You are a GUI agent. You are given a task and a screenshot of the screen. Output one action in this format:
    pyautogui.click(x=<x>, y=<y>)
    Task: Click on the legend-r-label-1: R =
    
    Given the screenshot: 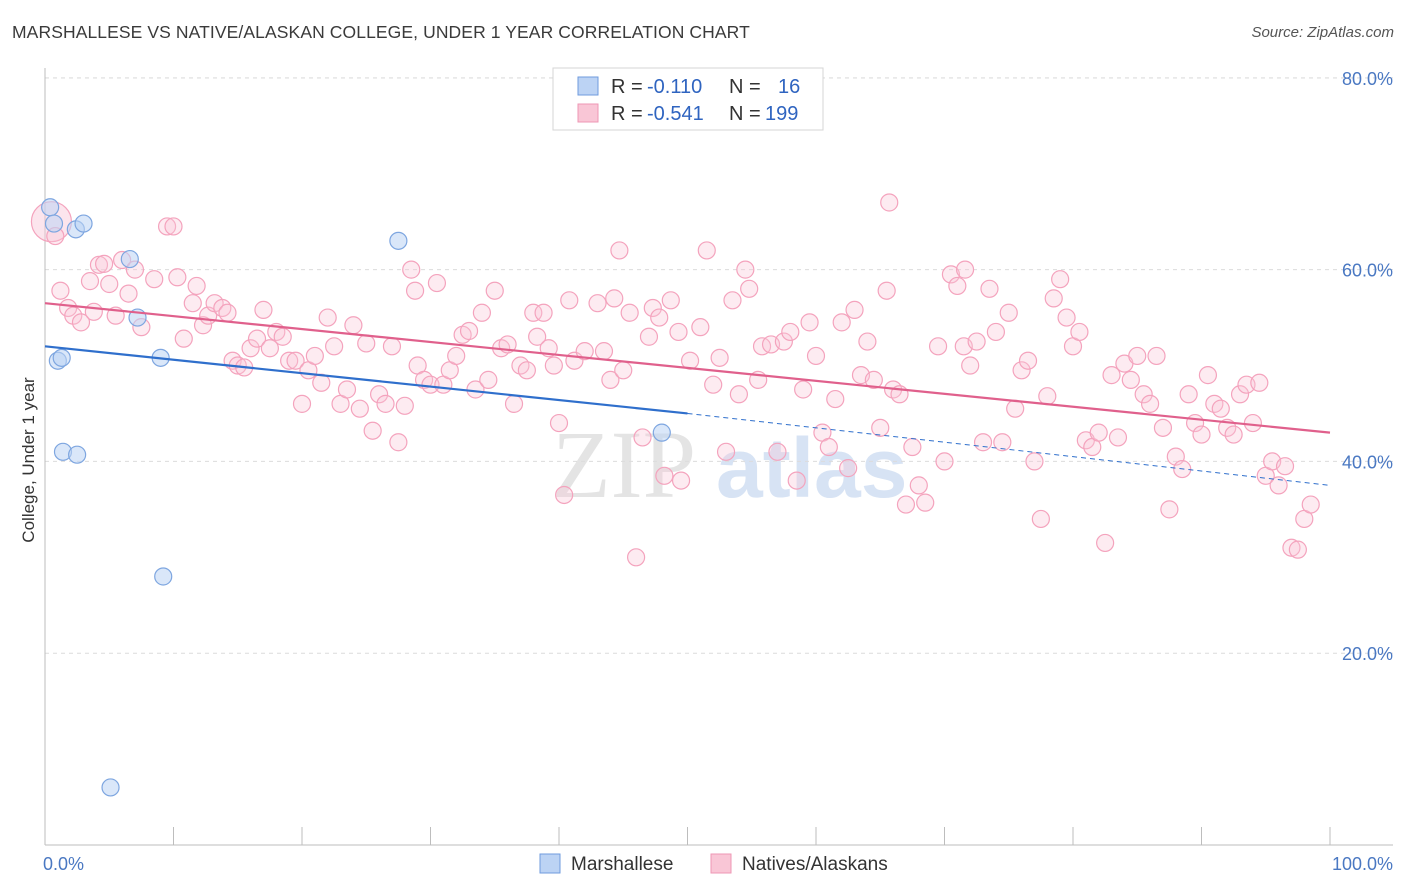 What is the action you would take?
    pyautogui.click(x=627, y=87)
    